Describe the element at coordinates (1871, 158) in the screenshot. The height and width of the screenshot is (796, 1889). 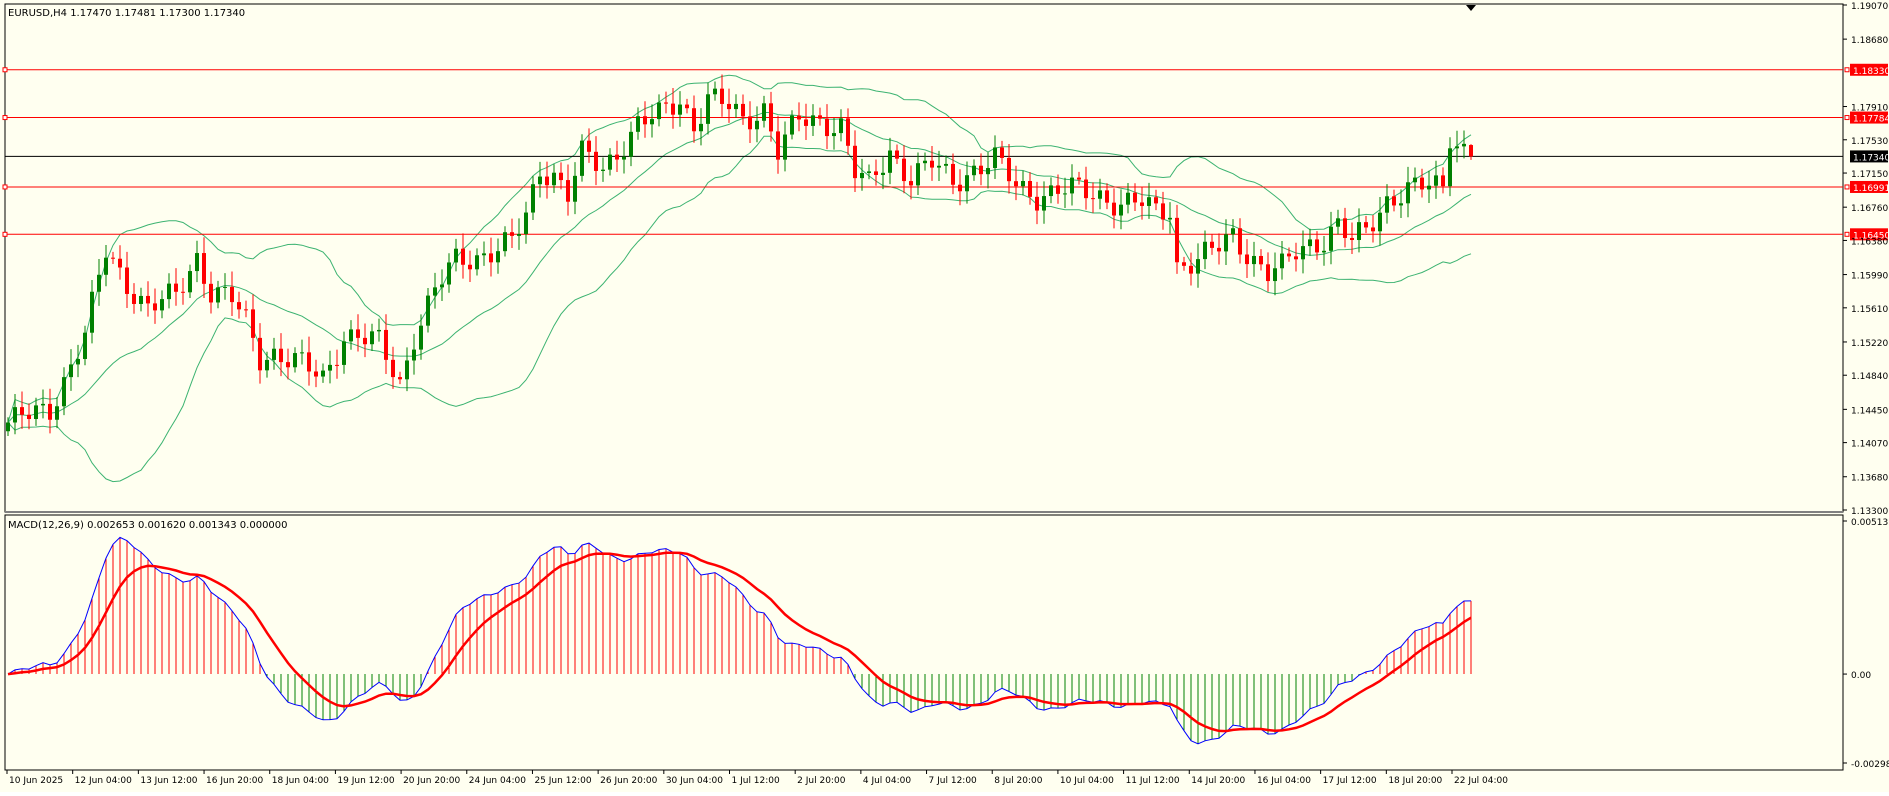
I see `current-price-label: 1.17340` at that location.